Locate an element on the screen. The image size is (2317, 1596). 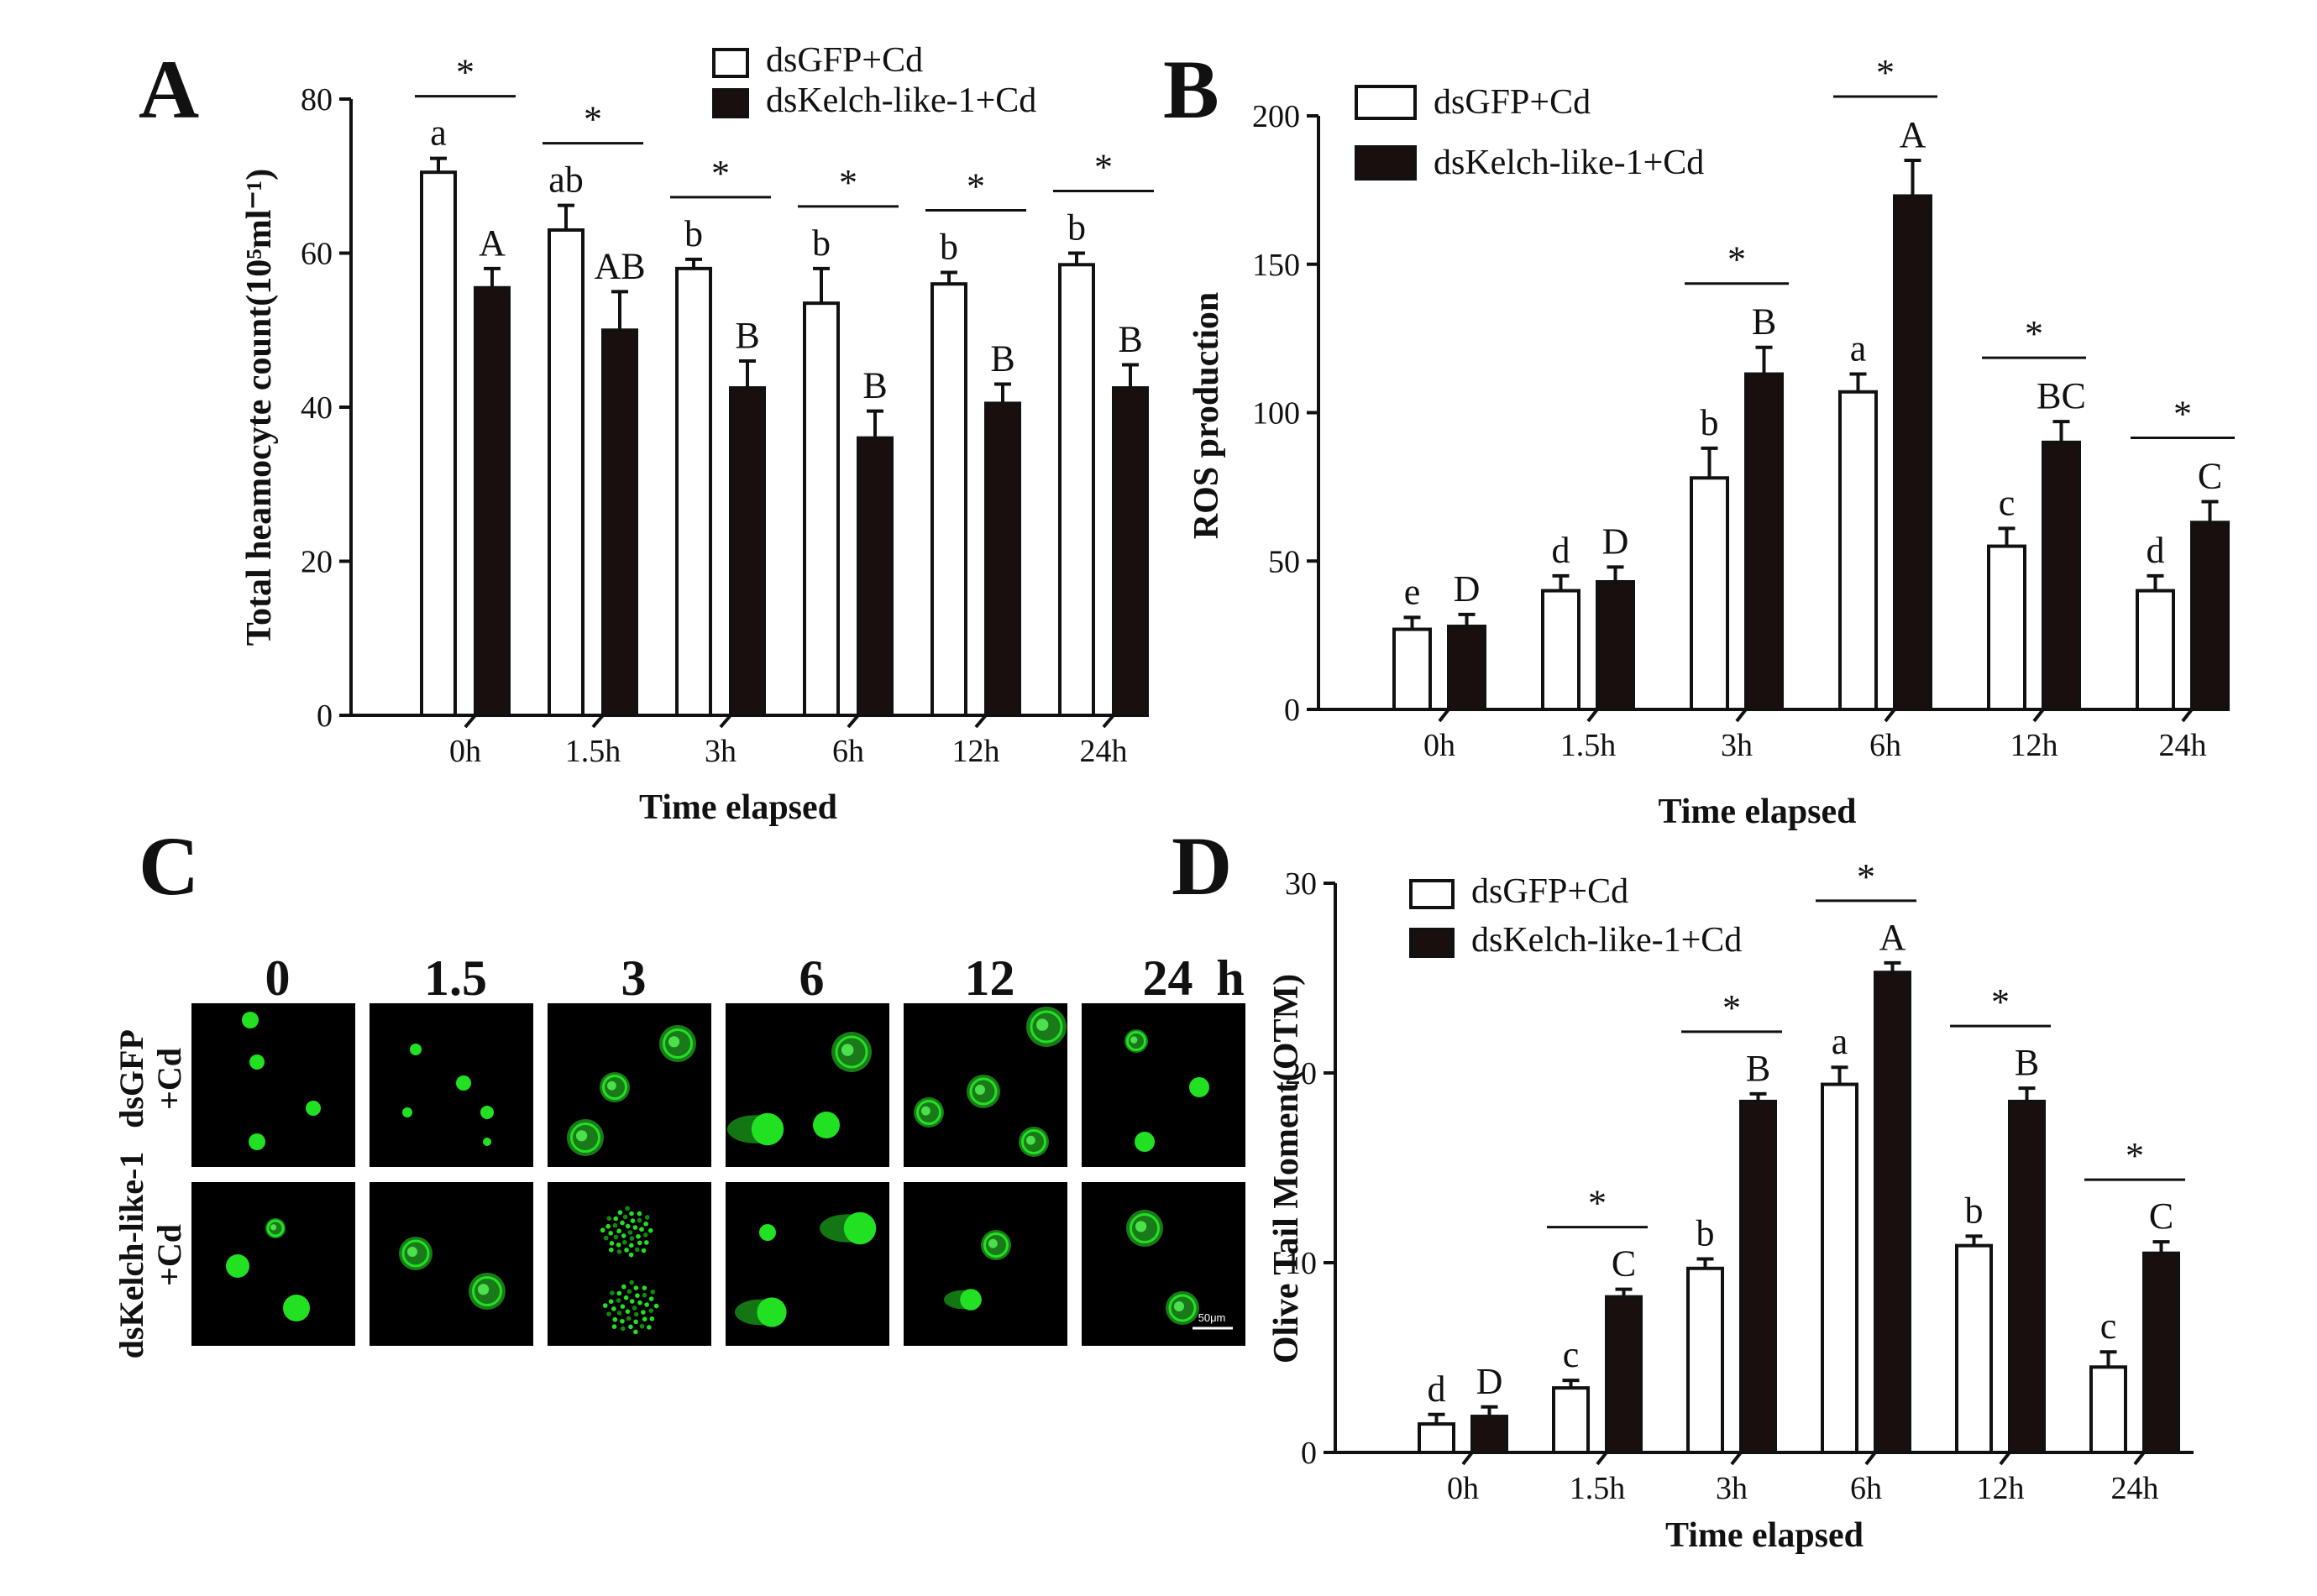
group-letter-label: A is located at coordinates (1892, 937).